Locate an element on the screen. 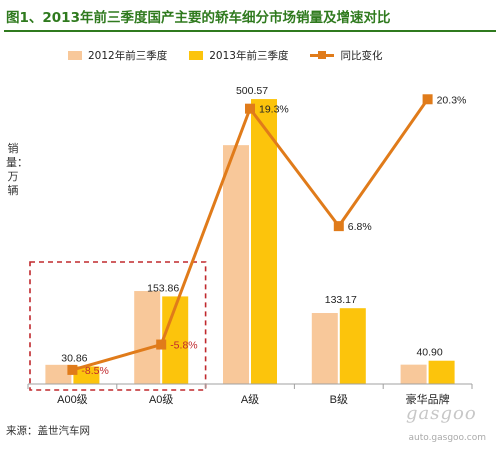 The height and width of the screenshot is (451, 500). highlight-box is located at coordinates (118, 326).